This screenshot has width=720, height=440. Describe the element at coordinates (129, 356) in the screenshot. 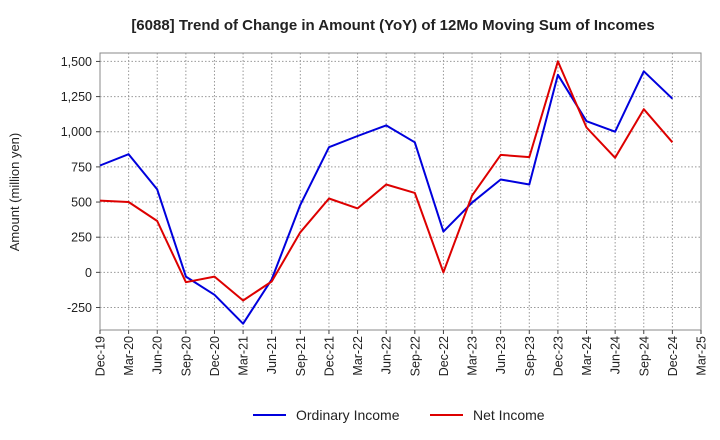

I see `x-tick-label: Mar-20` at that location.